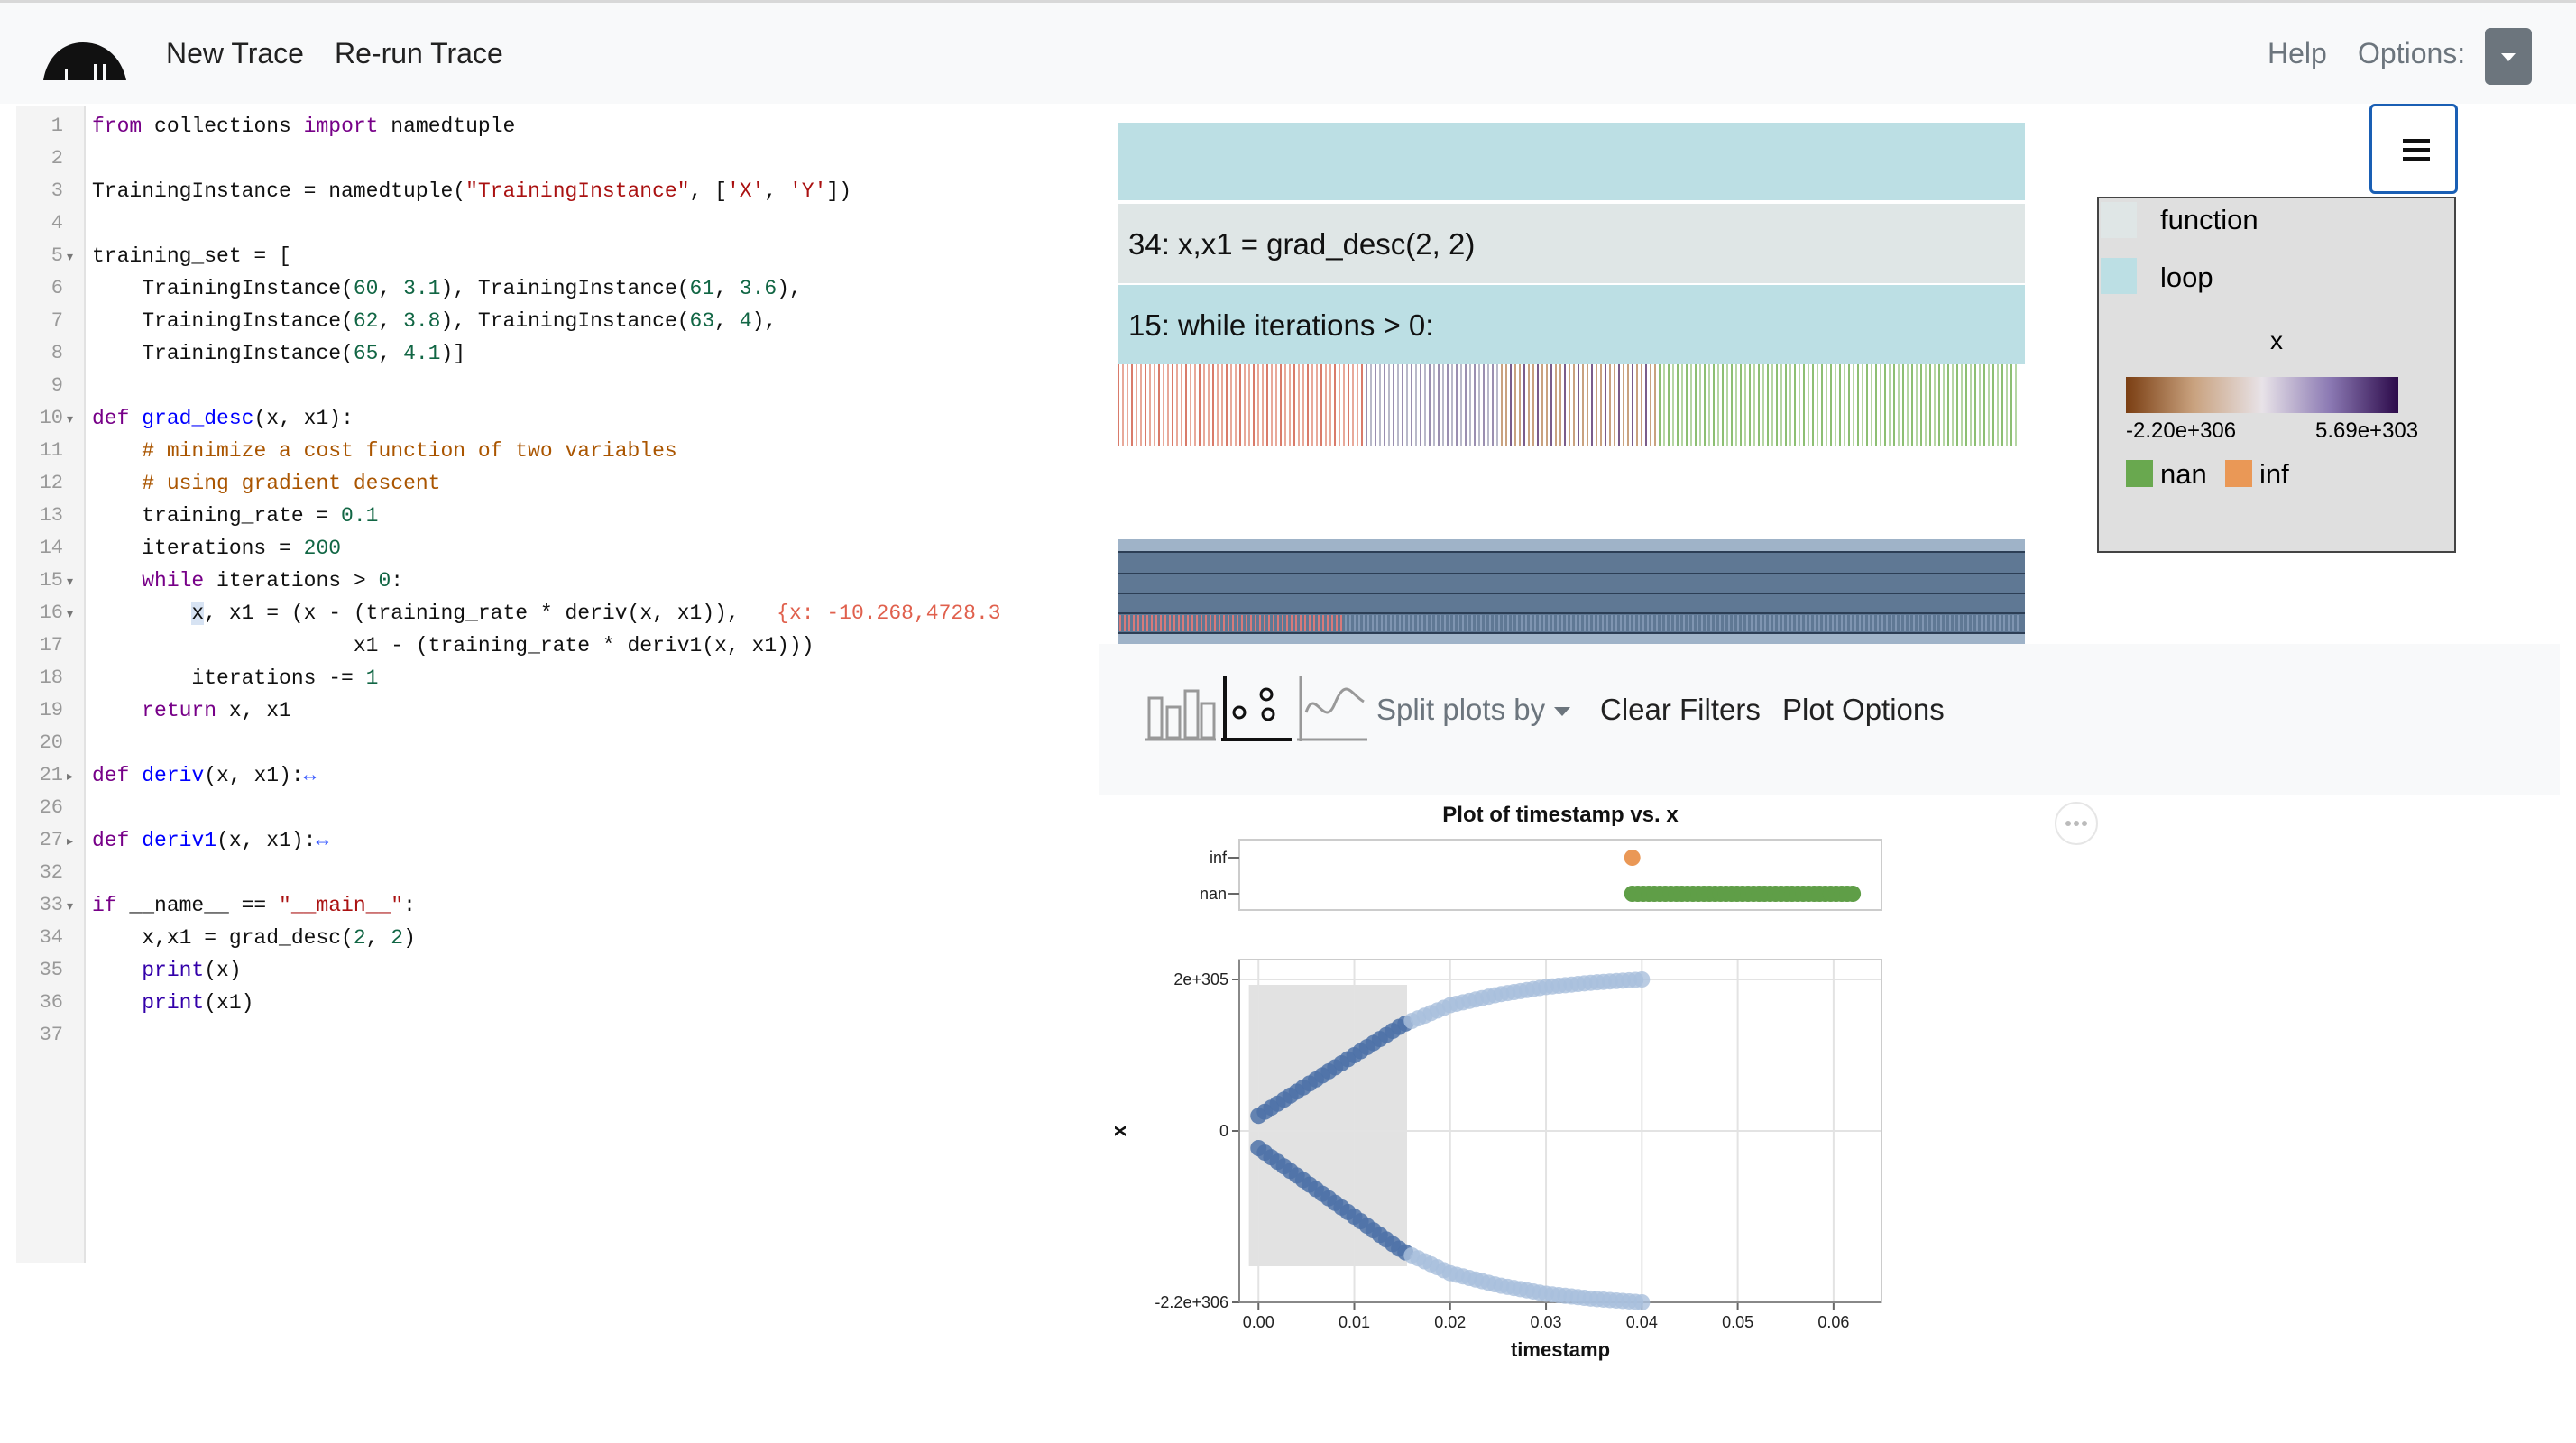 This screenshot has width=2576, height=1443. Describe the element at coordinates (1854, 894) in the screenshot. I see `nan-point` at that location.